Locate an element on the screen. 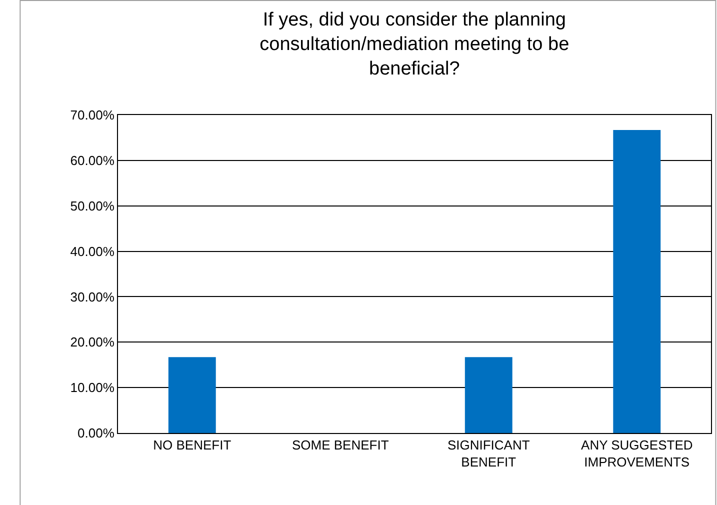  y-tick-label: 20.00% is located at coordinates (92, 342).